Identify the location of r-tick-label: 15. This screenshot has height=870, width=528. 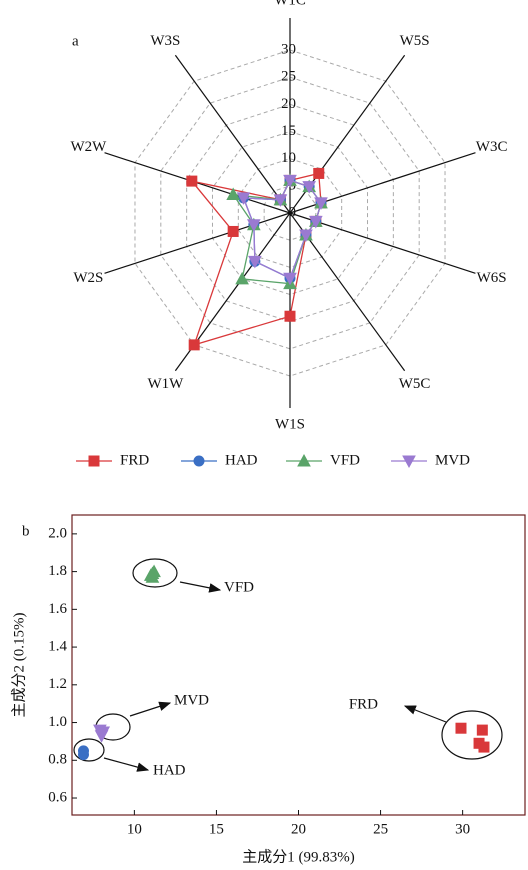
(288, 131).